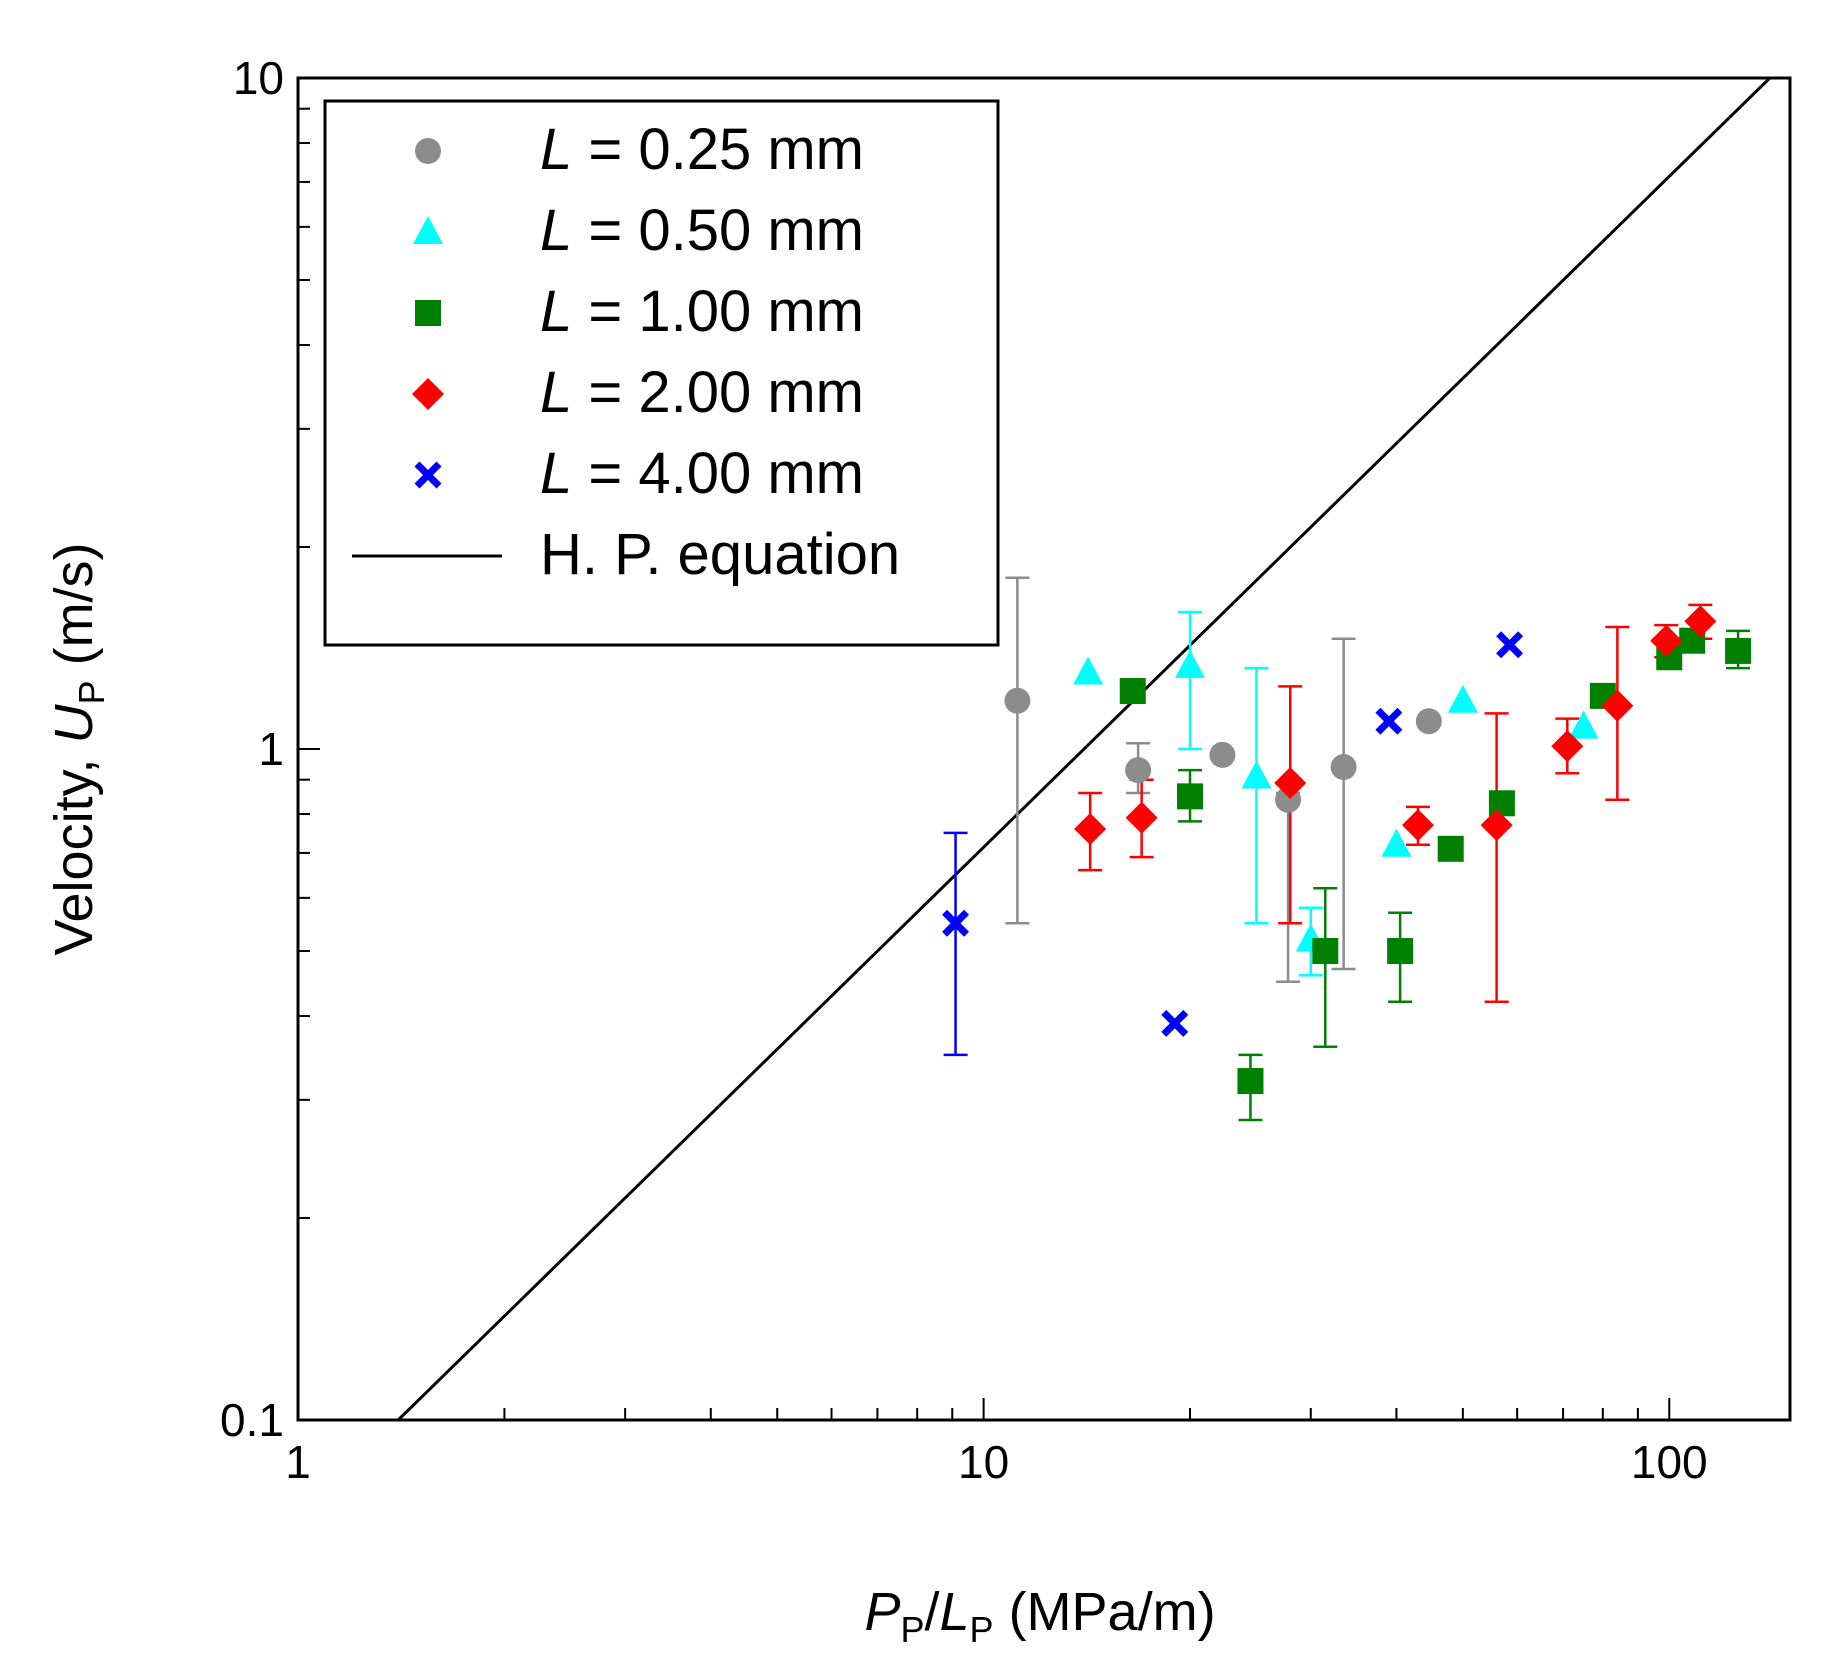 The width and height of the screenshot is (1824, 1680). I want to click on data-markers, so click(1347, 850).